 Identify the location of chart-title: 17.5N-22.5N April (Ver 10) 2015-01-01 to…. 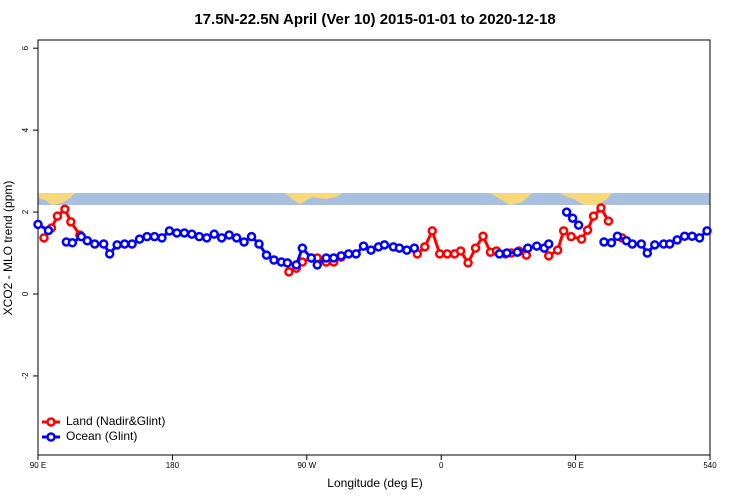
(374, 19).